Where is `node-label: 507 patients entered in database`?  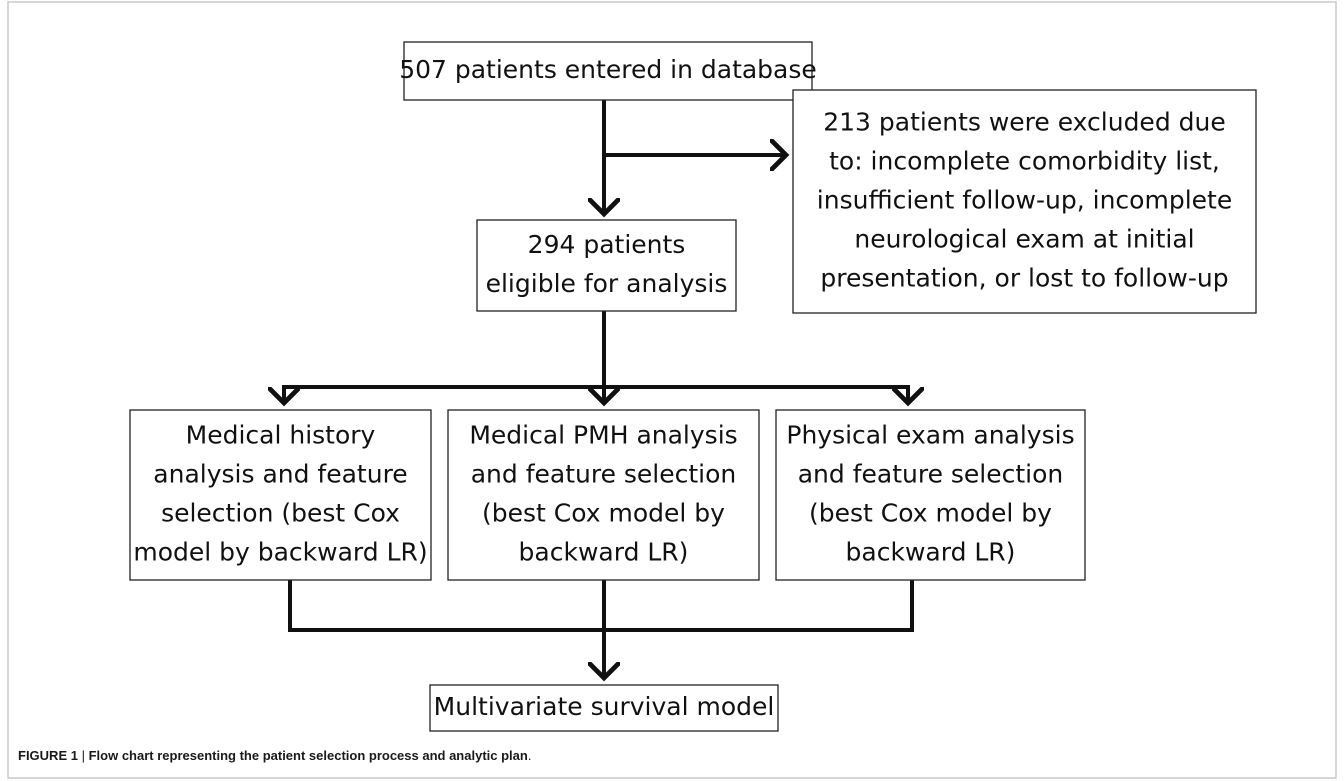 node-label: 507 patients entered in database is located at coordinates (608, 69).